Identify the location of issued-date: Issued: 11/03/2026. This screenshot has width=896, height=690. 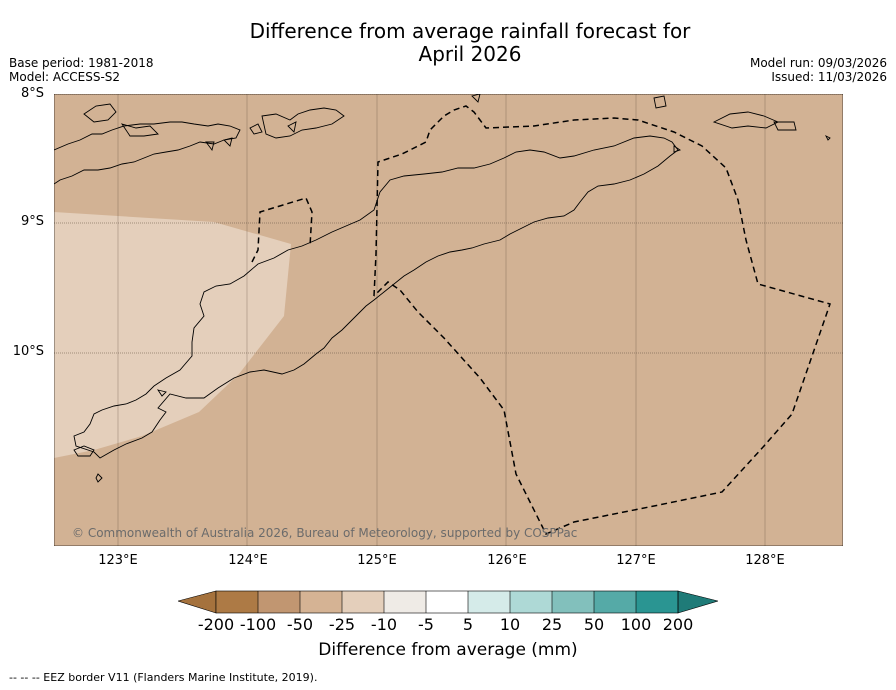
(829, 77).